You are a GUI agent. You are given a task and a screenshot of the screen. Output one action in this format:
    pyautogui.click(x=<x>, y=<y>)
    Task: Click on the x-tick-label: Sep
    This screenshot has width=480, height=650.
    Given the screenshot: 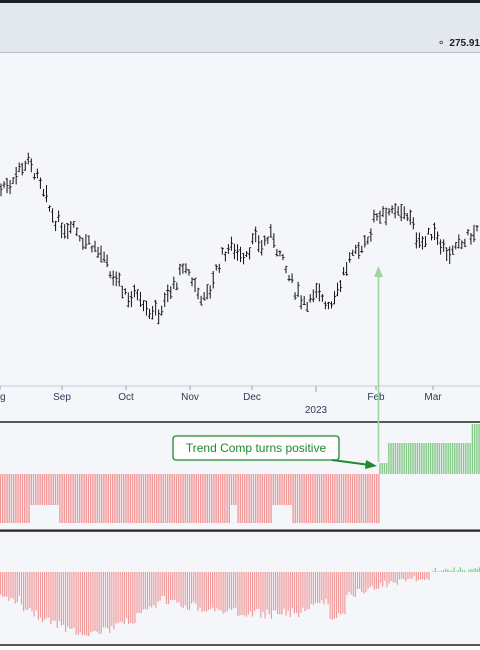 What is the action you would take?
    pyautogui.click(x=62, y=397)
    